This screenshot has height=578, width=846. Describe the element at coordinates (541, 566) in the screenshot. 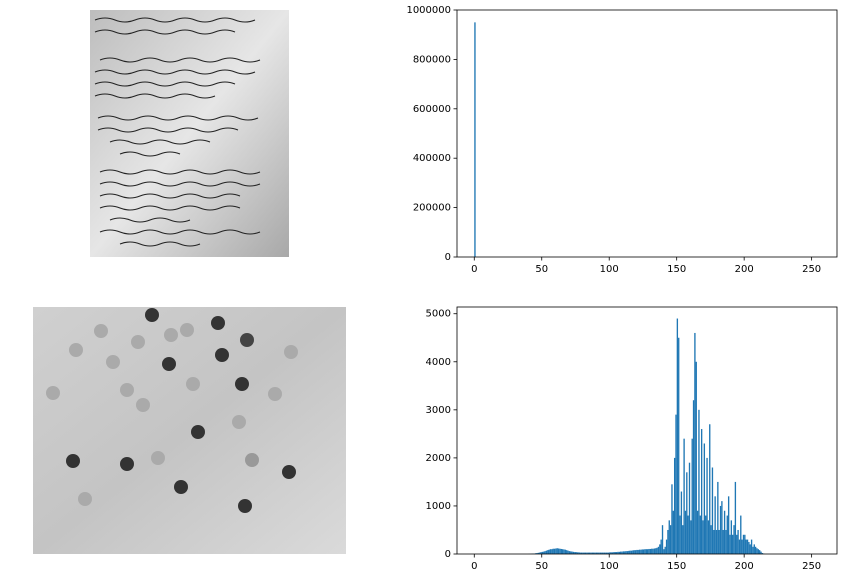

I see `x-tick-label: 50` at that location.